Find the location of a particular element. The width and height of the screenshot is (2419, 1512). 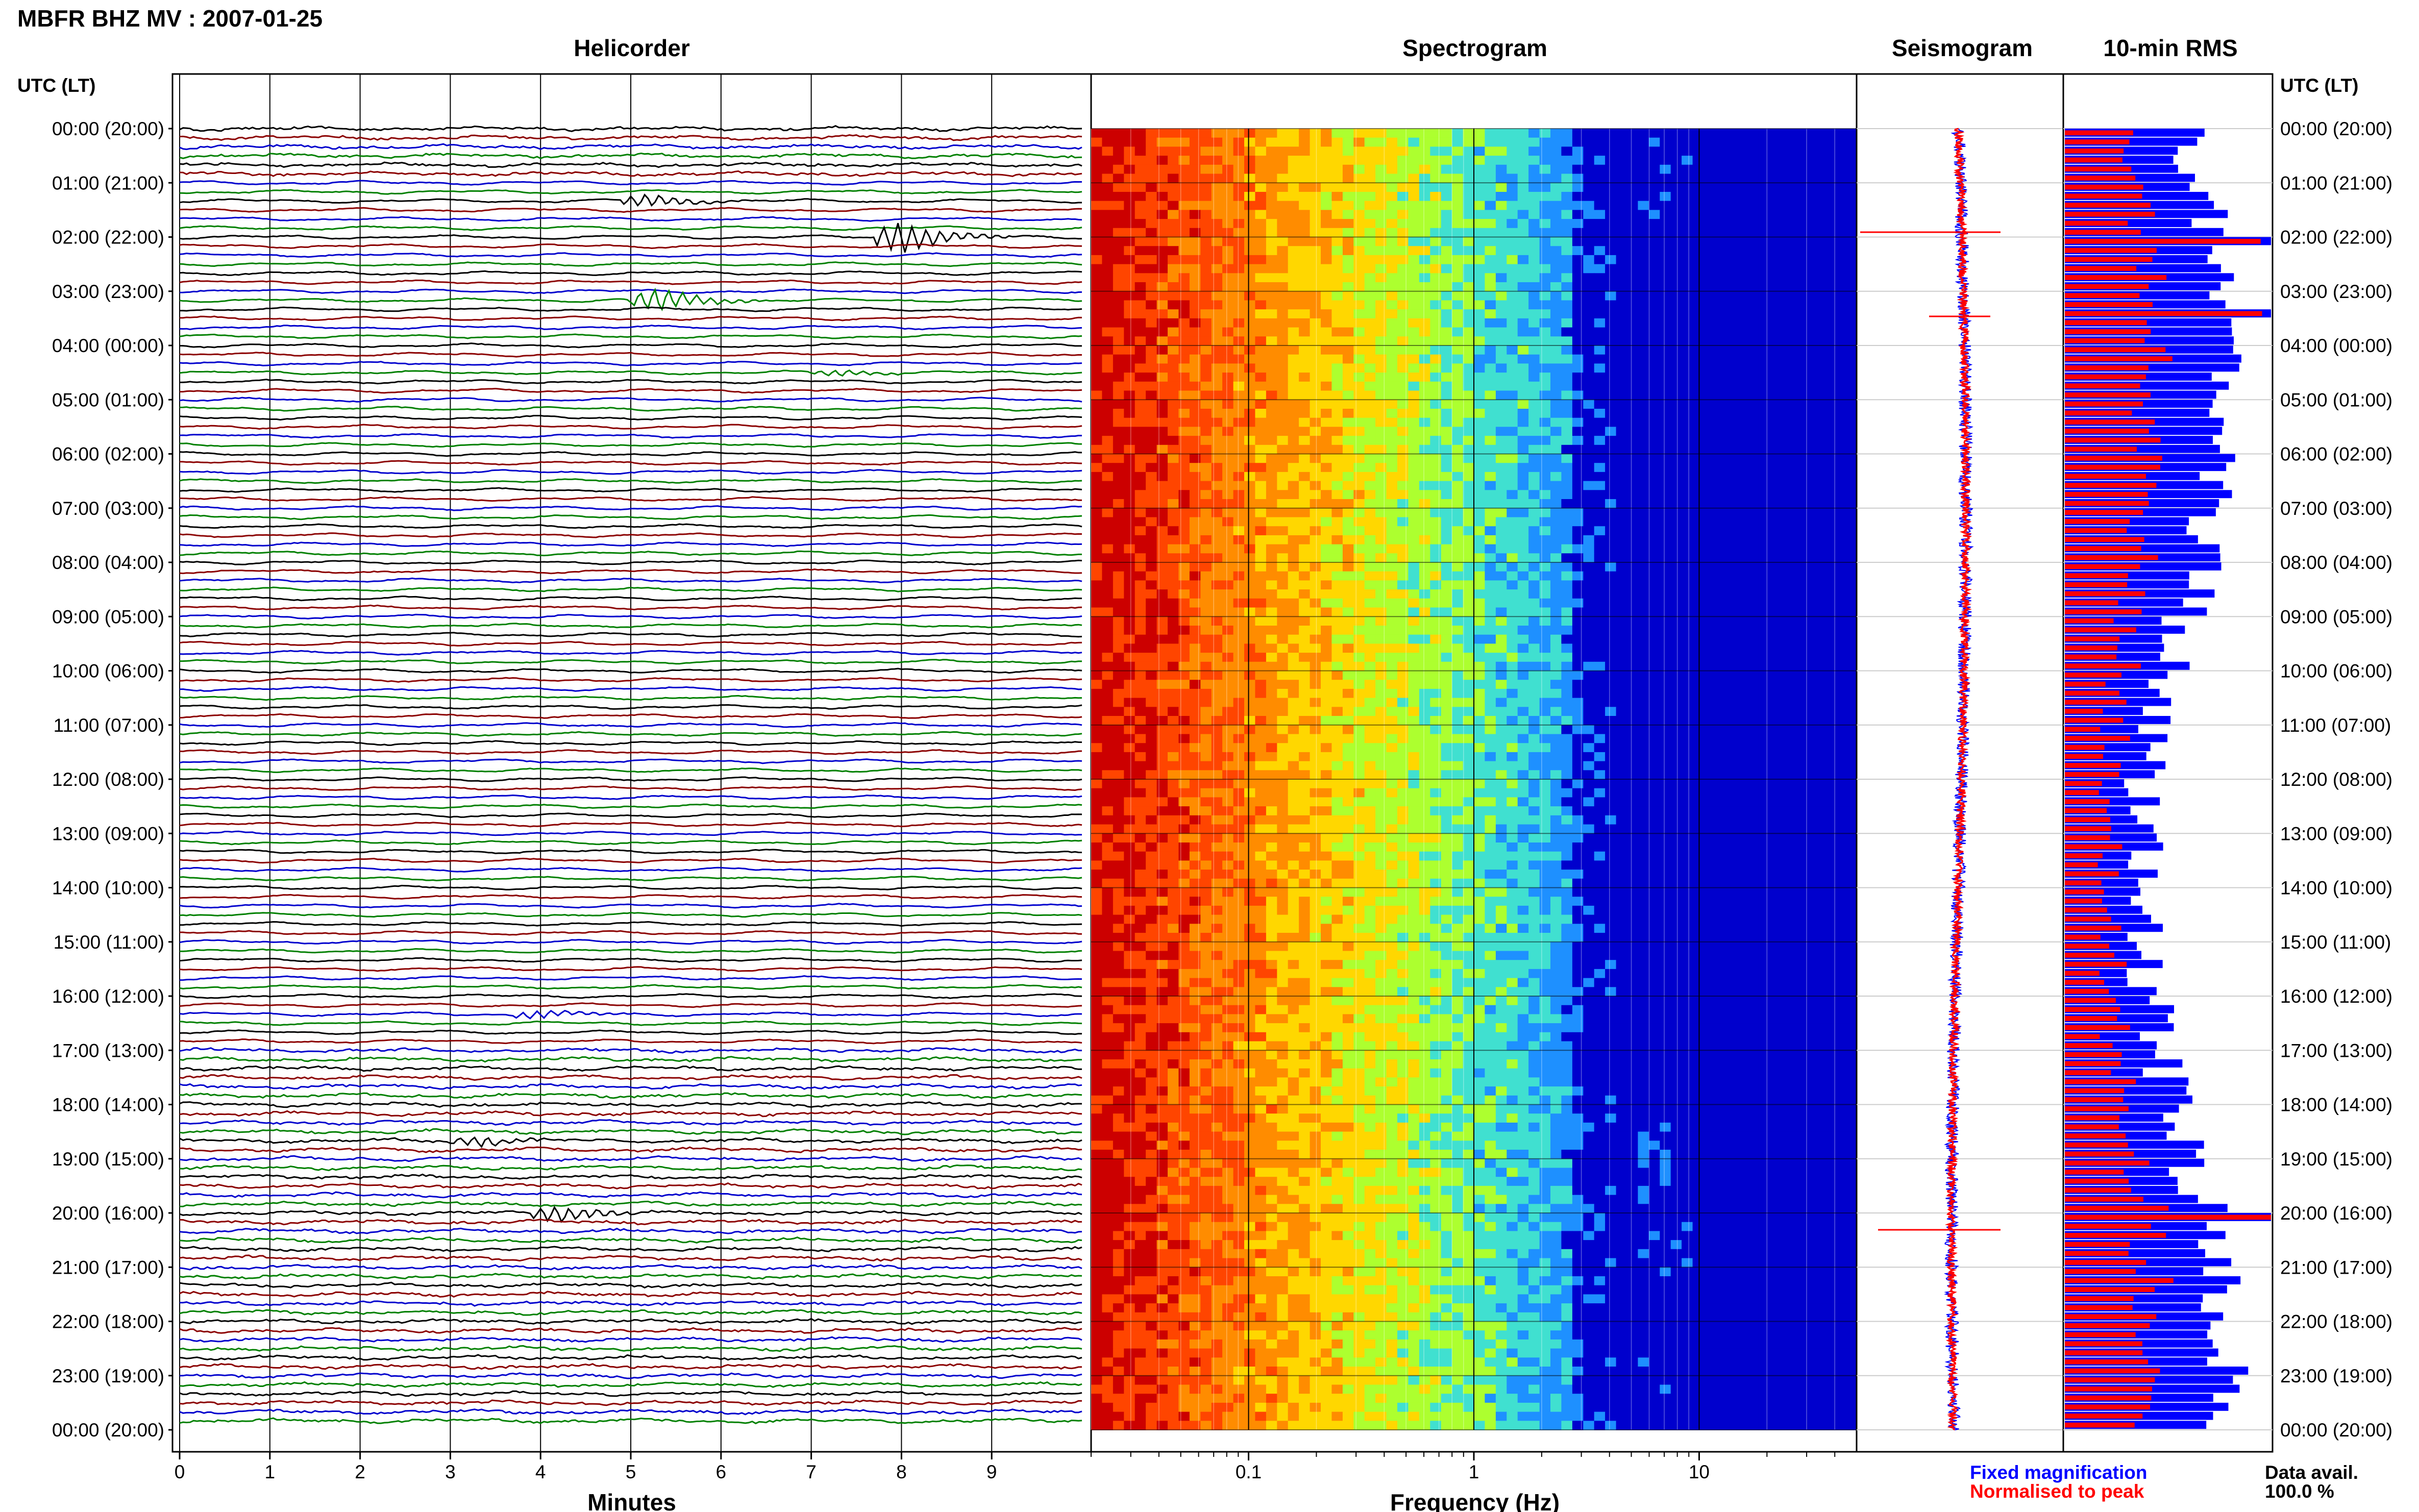

spectrogram-title: Spectrogram is located at coordinates (1474, 48).